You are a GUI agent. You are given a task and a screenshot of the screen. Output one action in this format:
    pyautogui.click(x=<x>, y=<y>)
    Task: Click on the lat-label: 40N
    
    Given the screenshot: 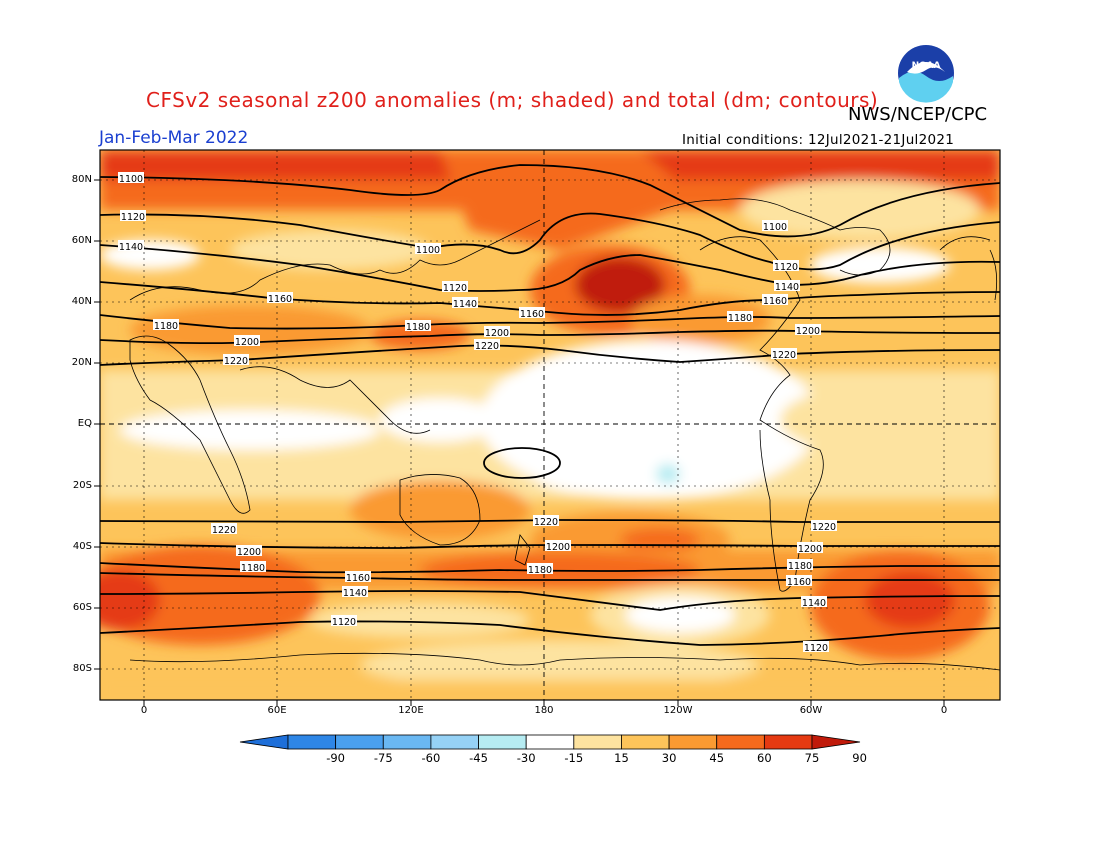 What is the action you would take?
    pyautogui.click(x=81, y=301)
    